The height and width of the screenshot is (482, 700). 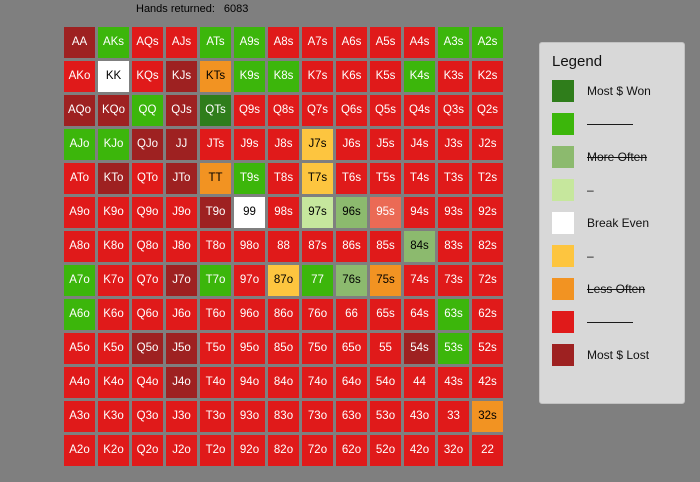 I want to click on hand-cell-85s: 85s, so click(x=385, y=246).